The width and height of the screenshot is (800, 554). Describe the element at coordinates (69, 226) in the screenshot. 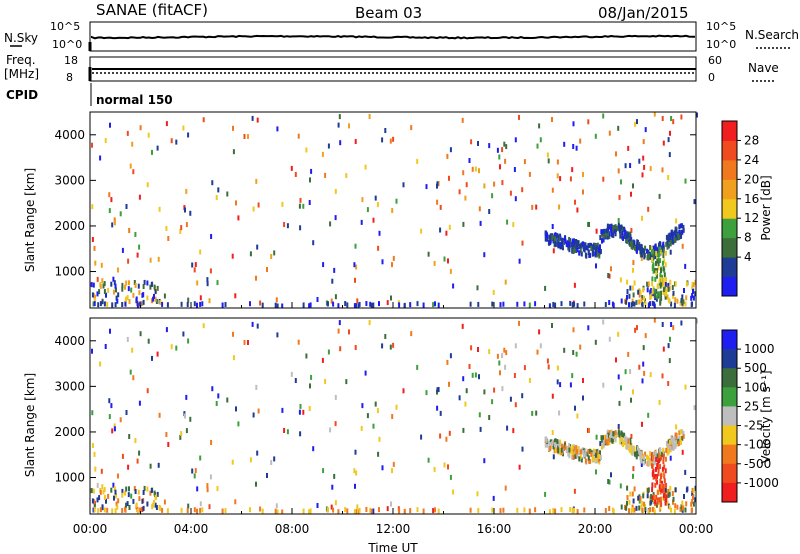

I see `y-tick-label: 2000` at that location.